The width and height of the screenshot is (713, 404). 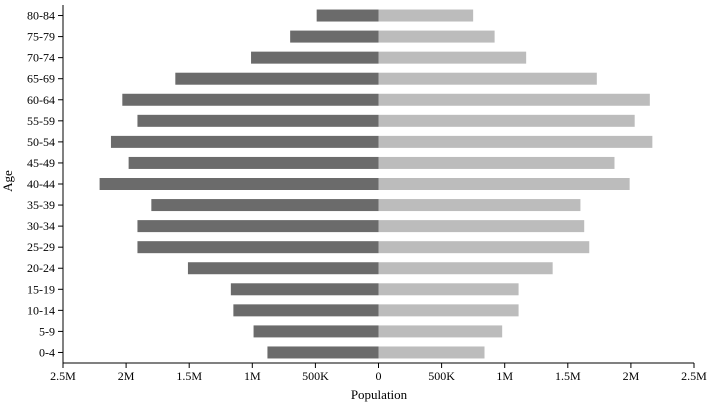 What do you see at coordinates (41, 142) in the screenshot?
I see `y-category-label: 50-54` at bounding box center [41, 142].